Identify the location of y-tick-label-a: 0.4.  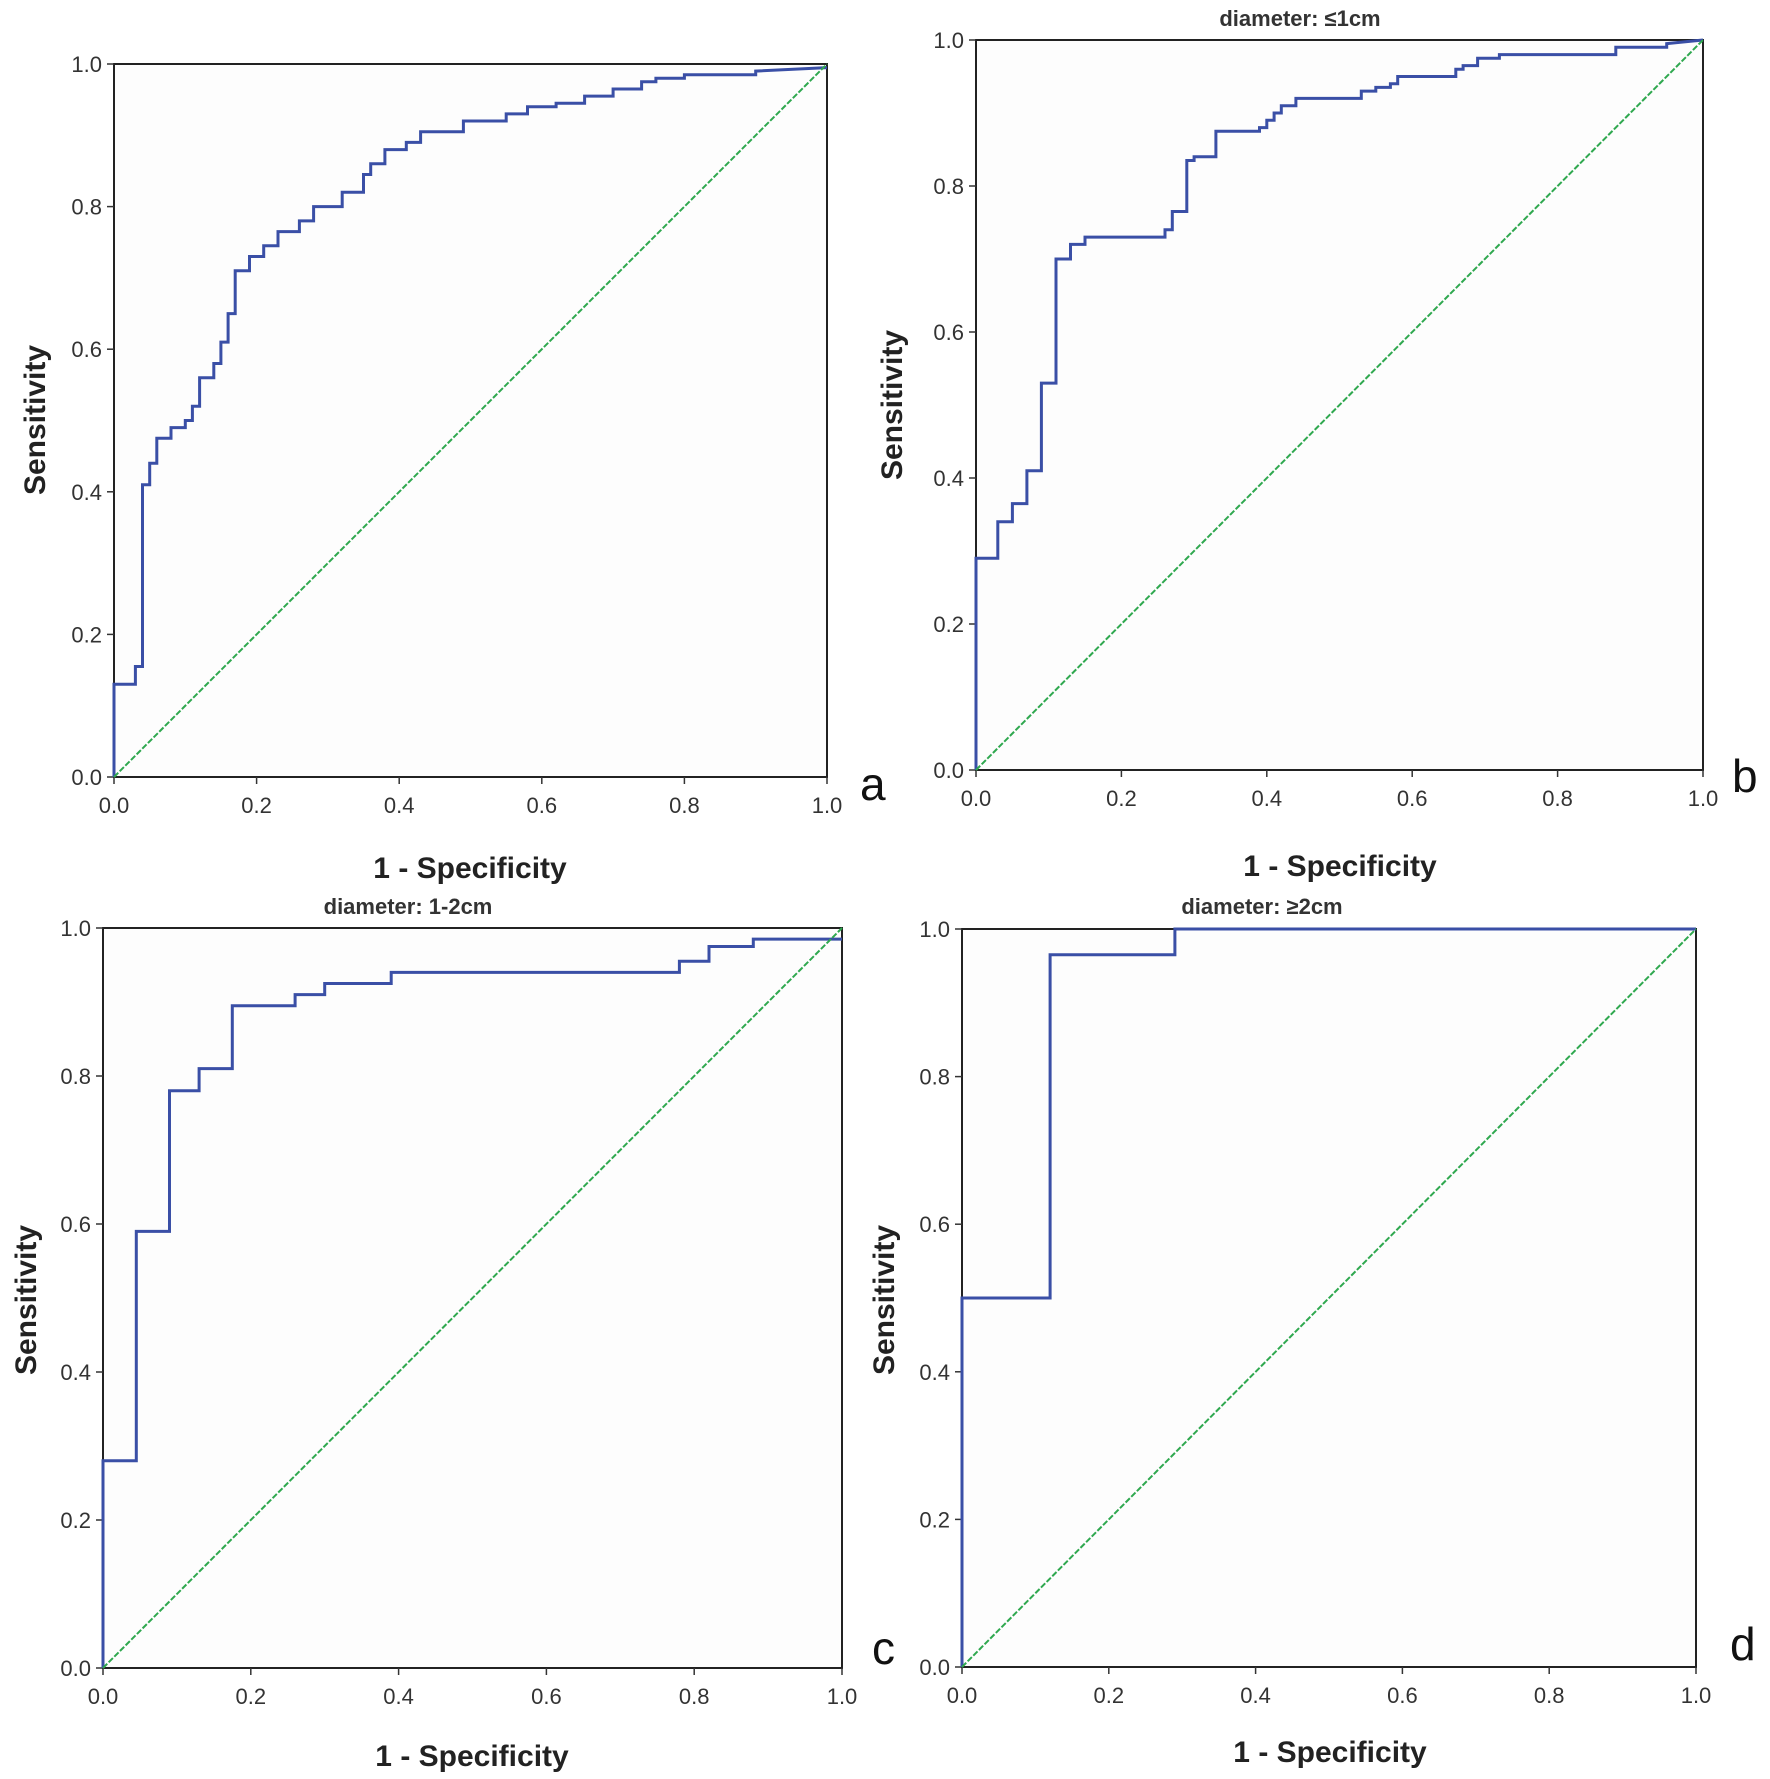
(86, 492).